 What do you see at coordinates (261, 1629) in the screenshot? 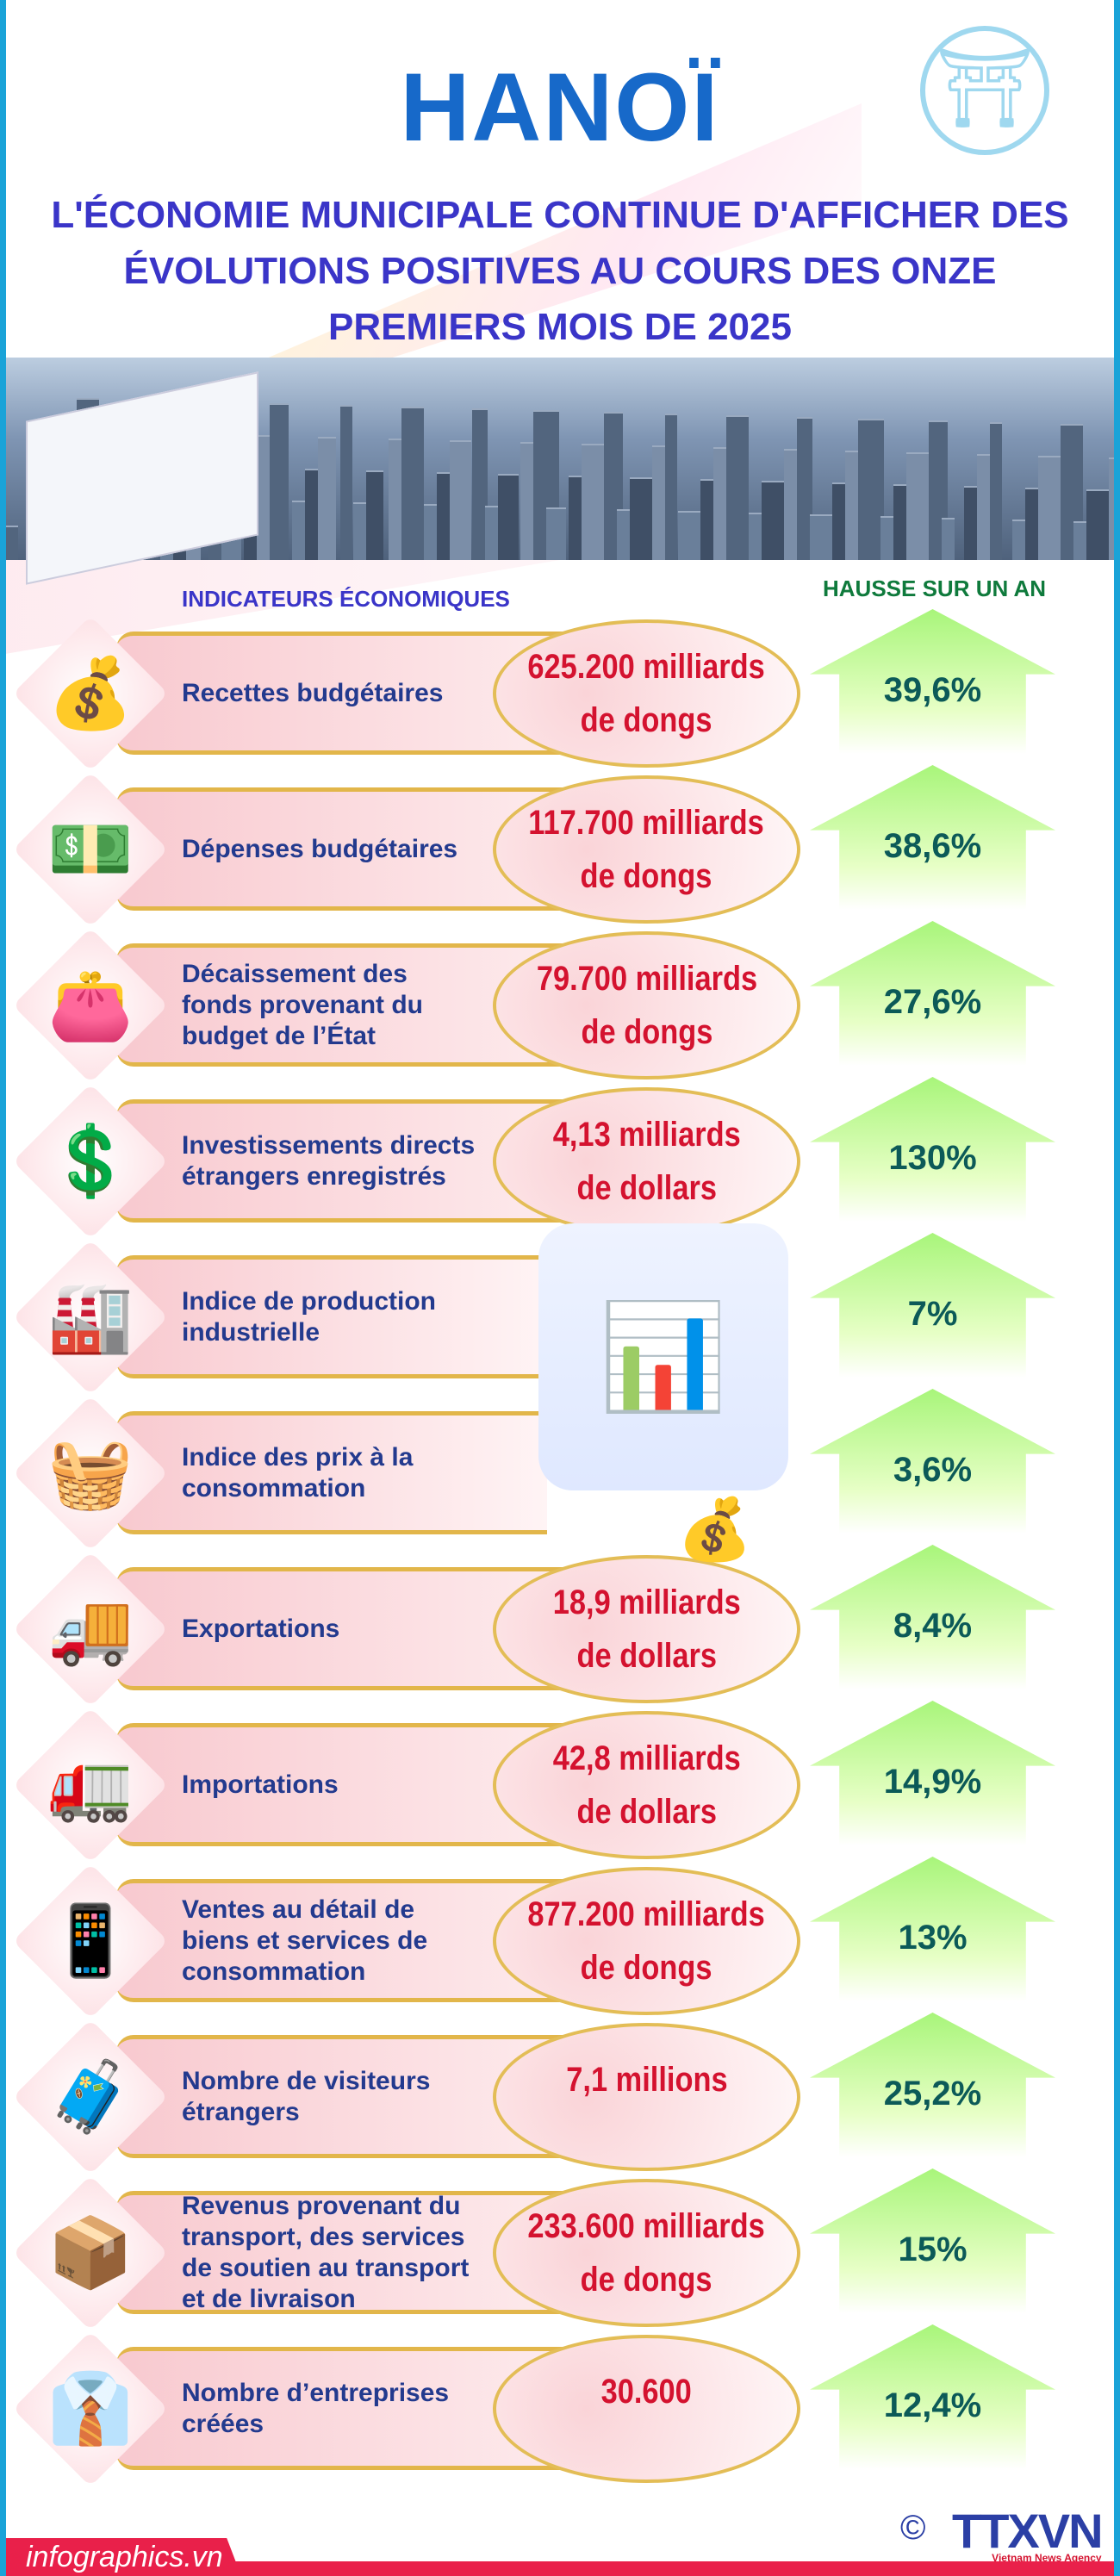
I see `indicator-label-text: Exportations` at bounding box center [261, 1629].